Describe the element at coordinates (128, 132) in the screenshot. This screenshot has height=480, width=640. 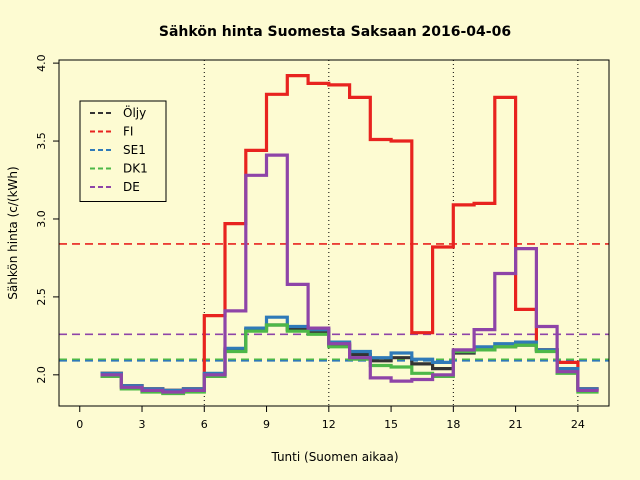
I see `legend-label-1: FI` at that location.